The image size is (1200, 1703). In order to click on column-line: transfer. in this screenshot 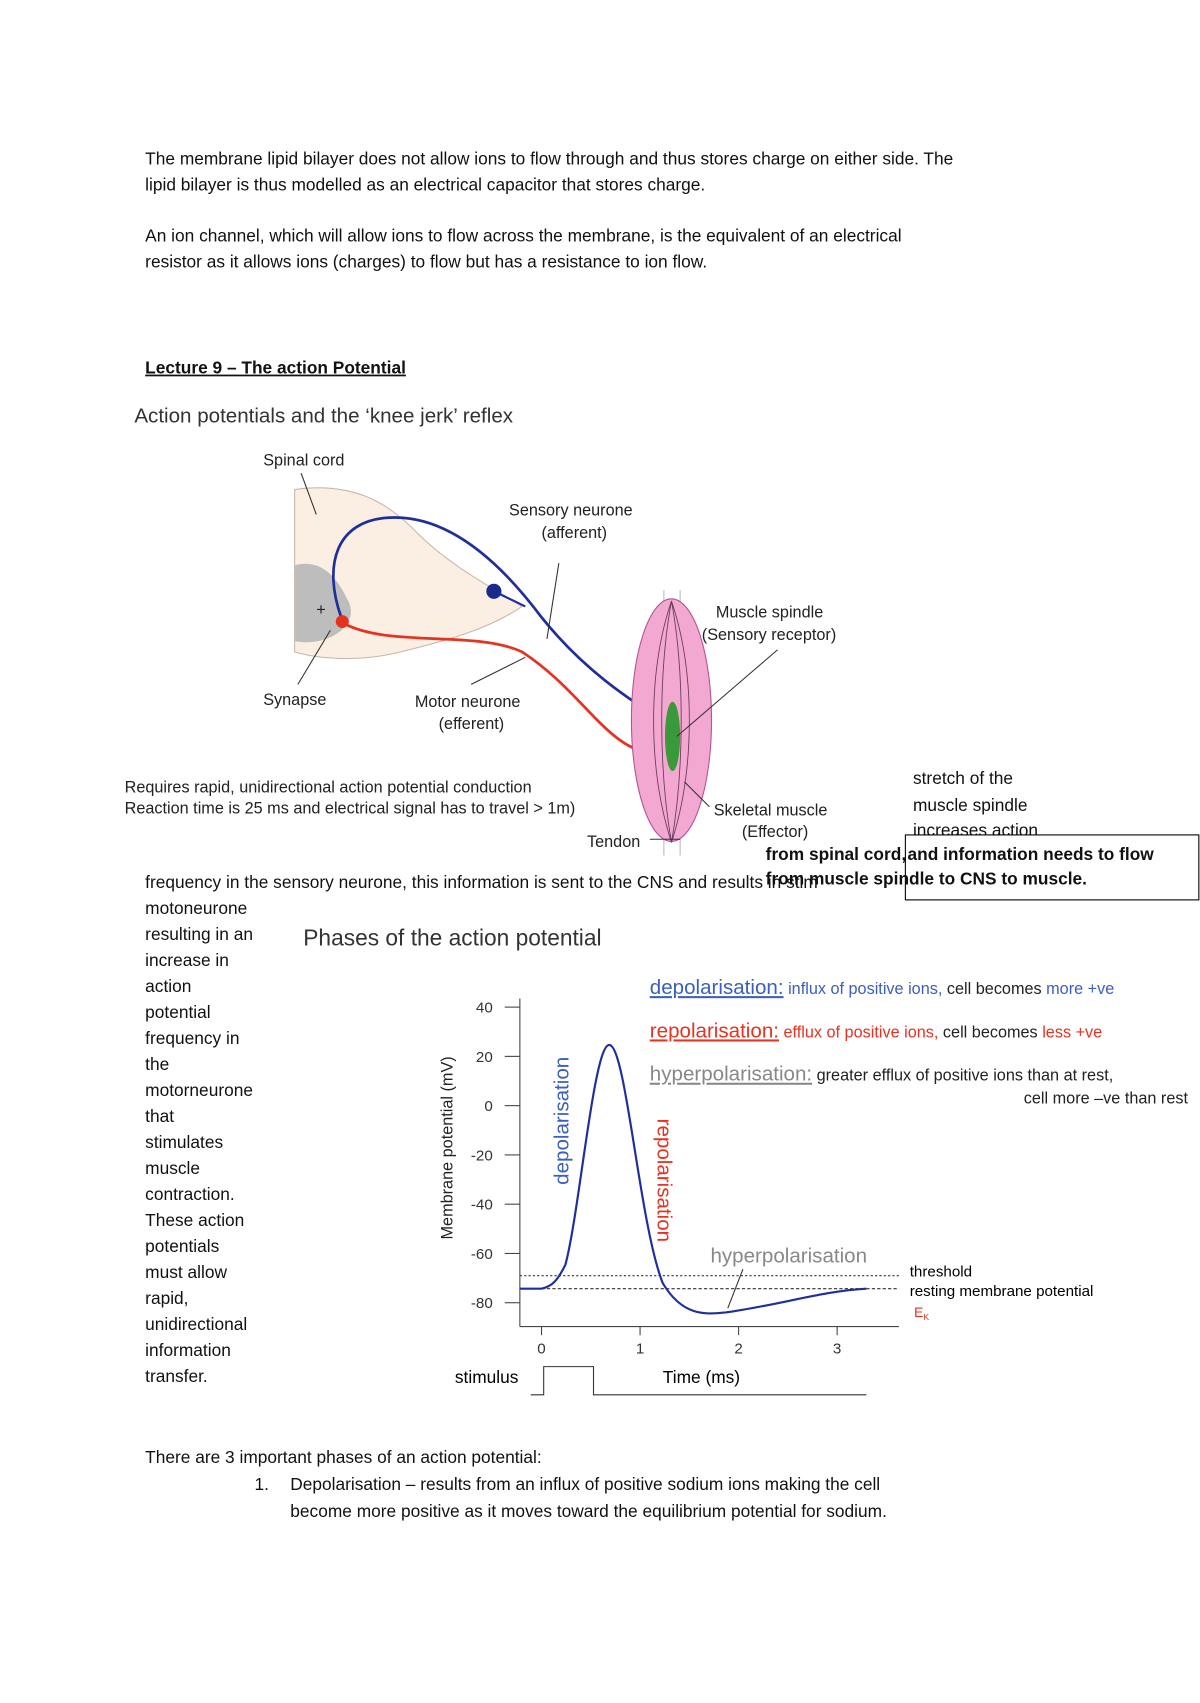, I will do `click(176, 1376)`.